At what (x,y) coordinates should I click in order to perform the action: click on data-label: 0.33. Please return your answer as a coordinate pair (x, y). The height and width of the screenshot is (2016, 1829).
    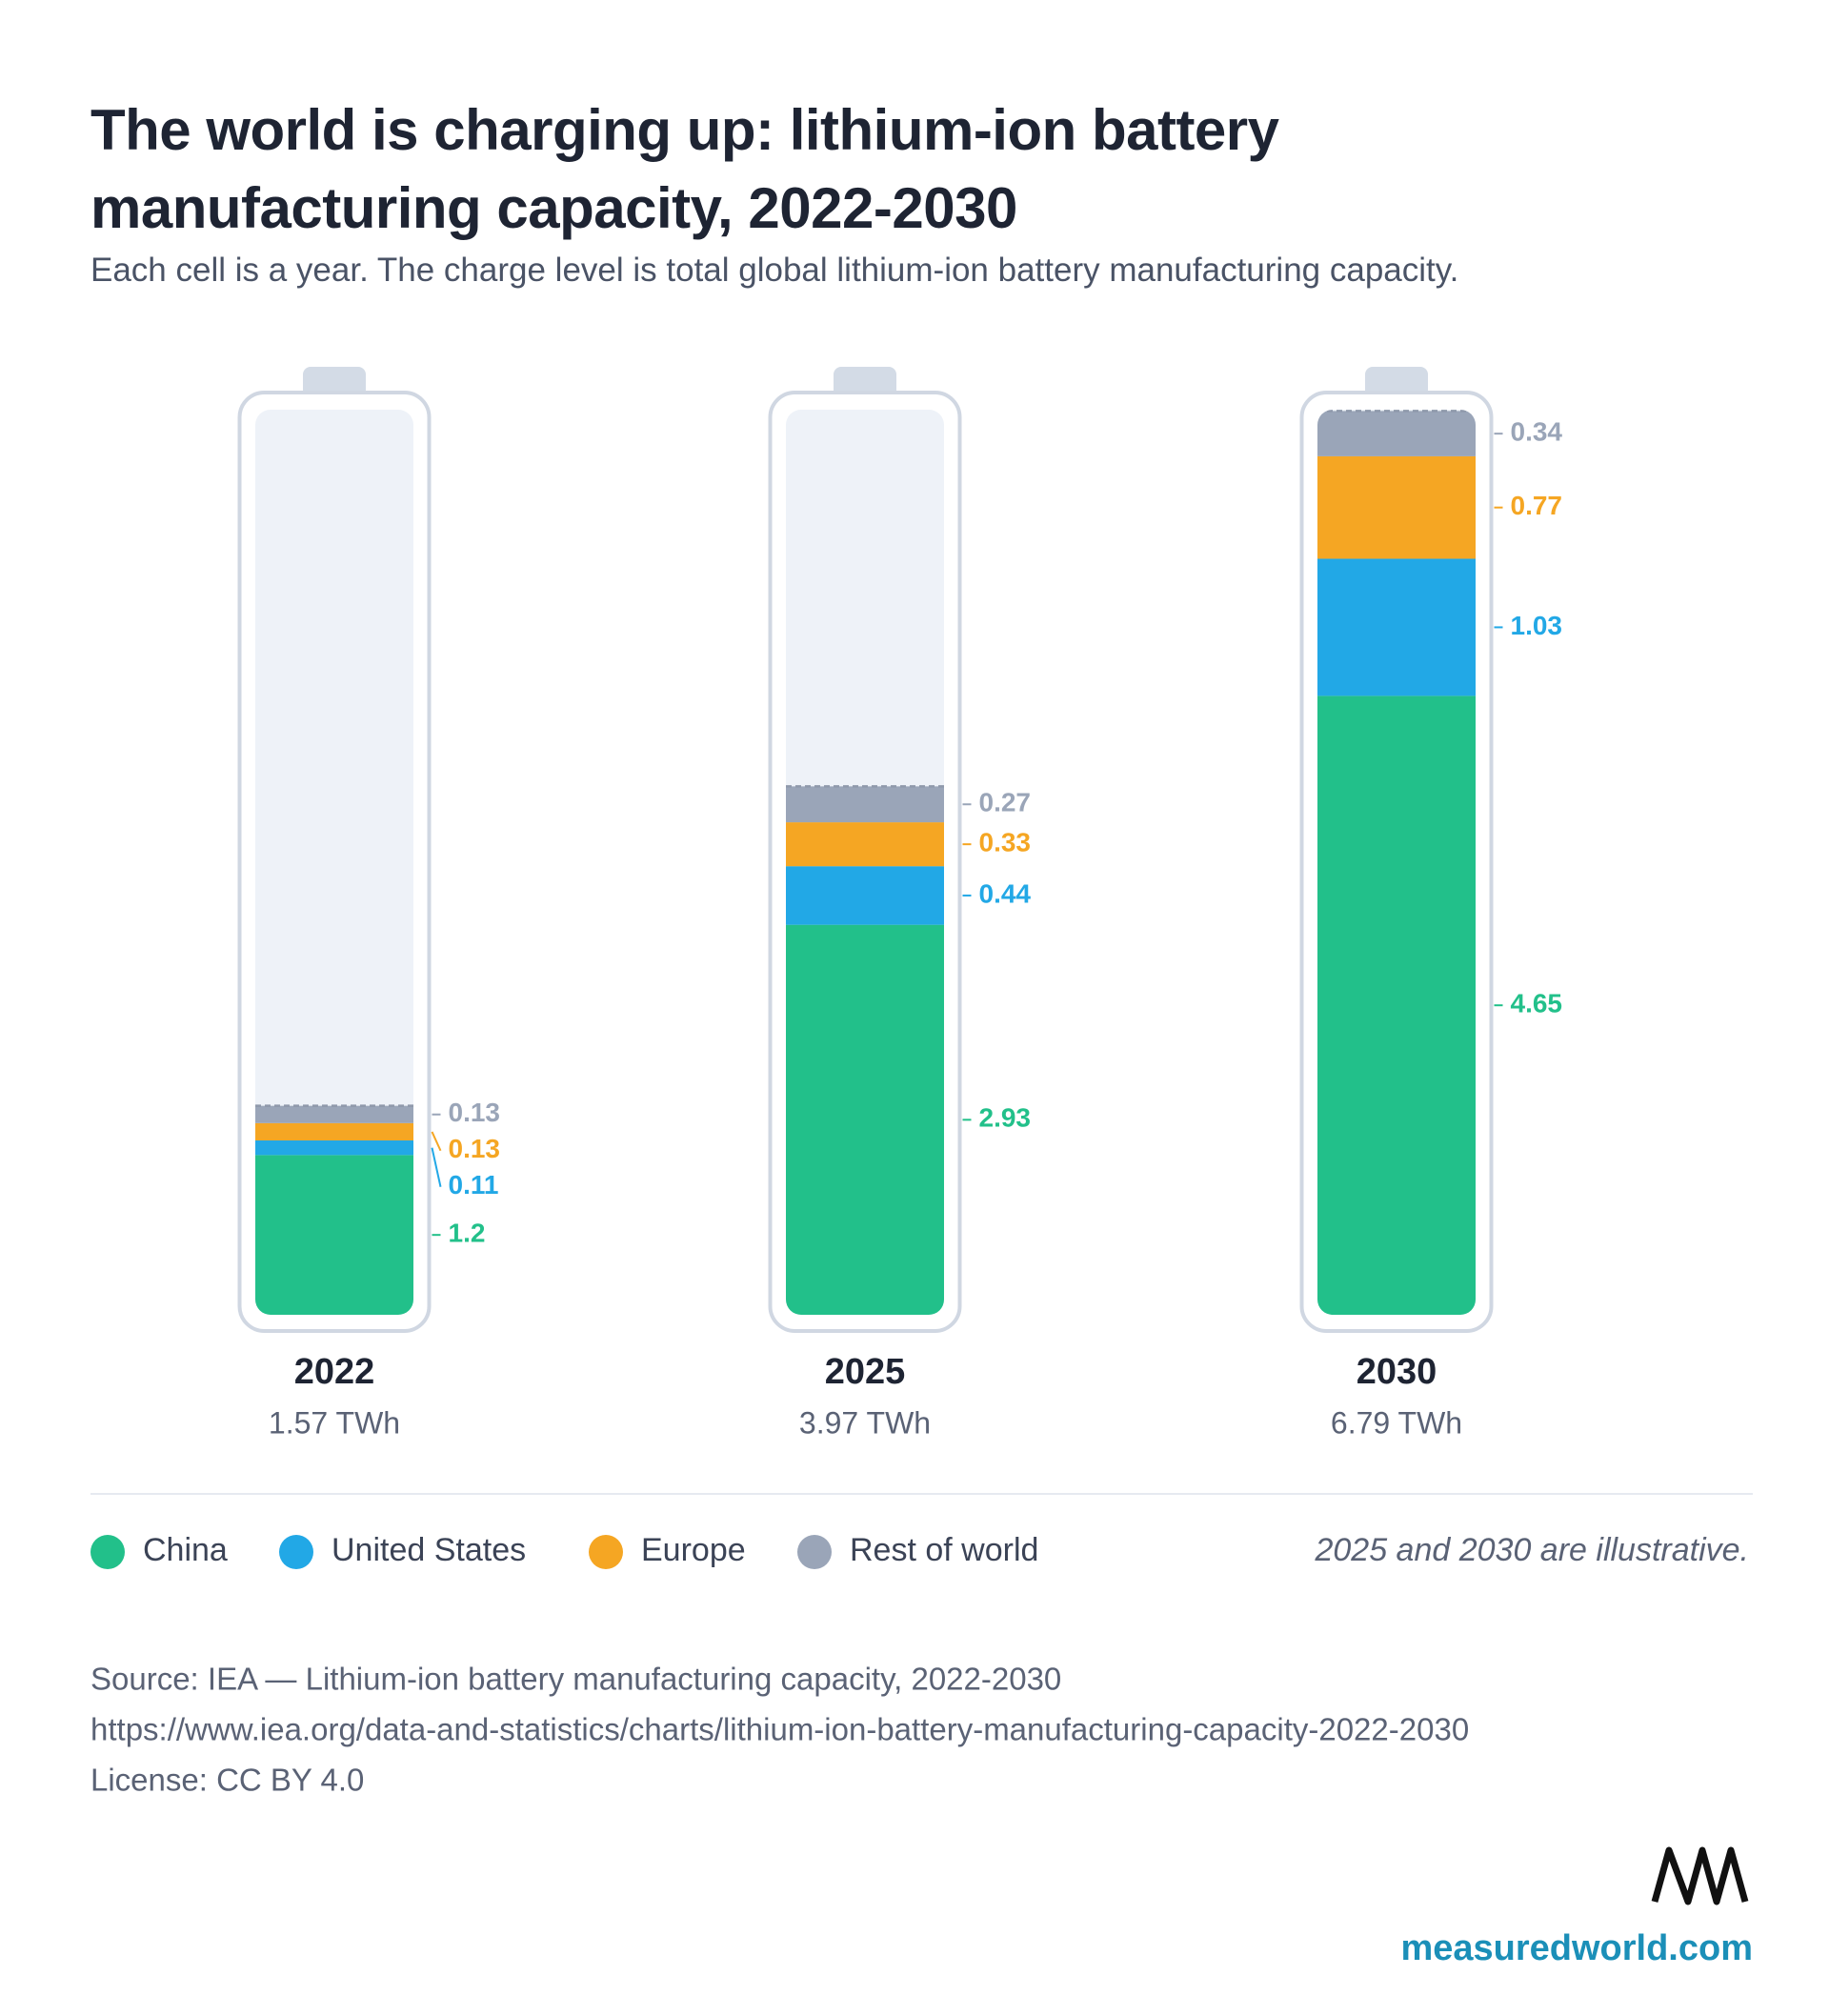
    Looking at the image, I should click on (1006, 843).